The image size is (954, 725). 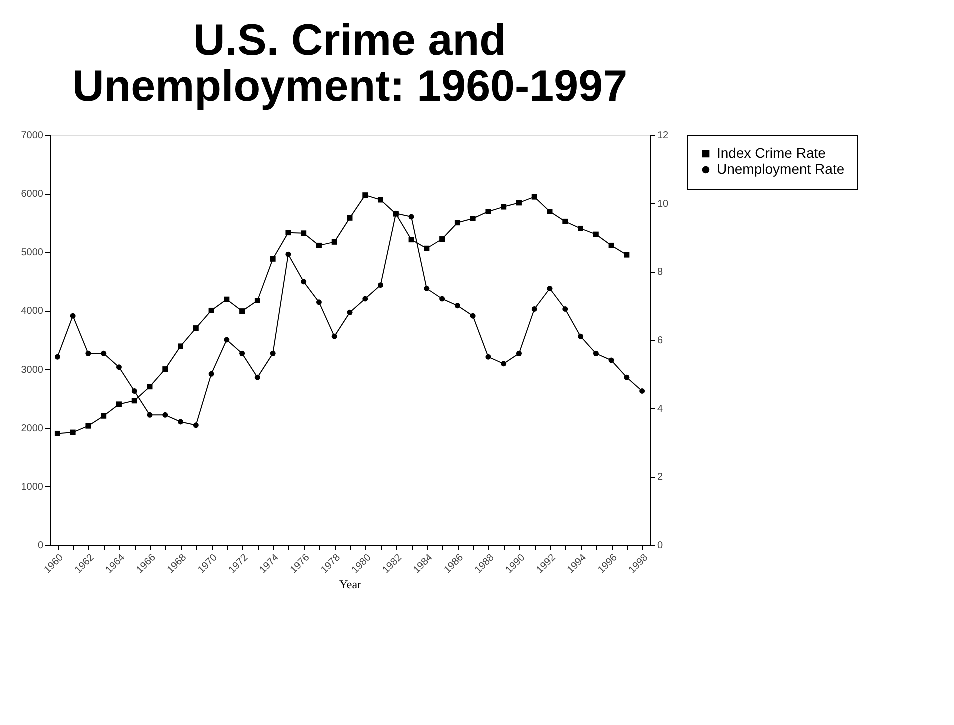 I want to click on legend-label: Unemployment Rate, so click(x=781, y=169).